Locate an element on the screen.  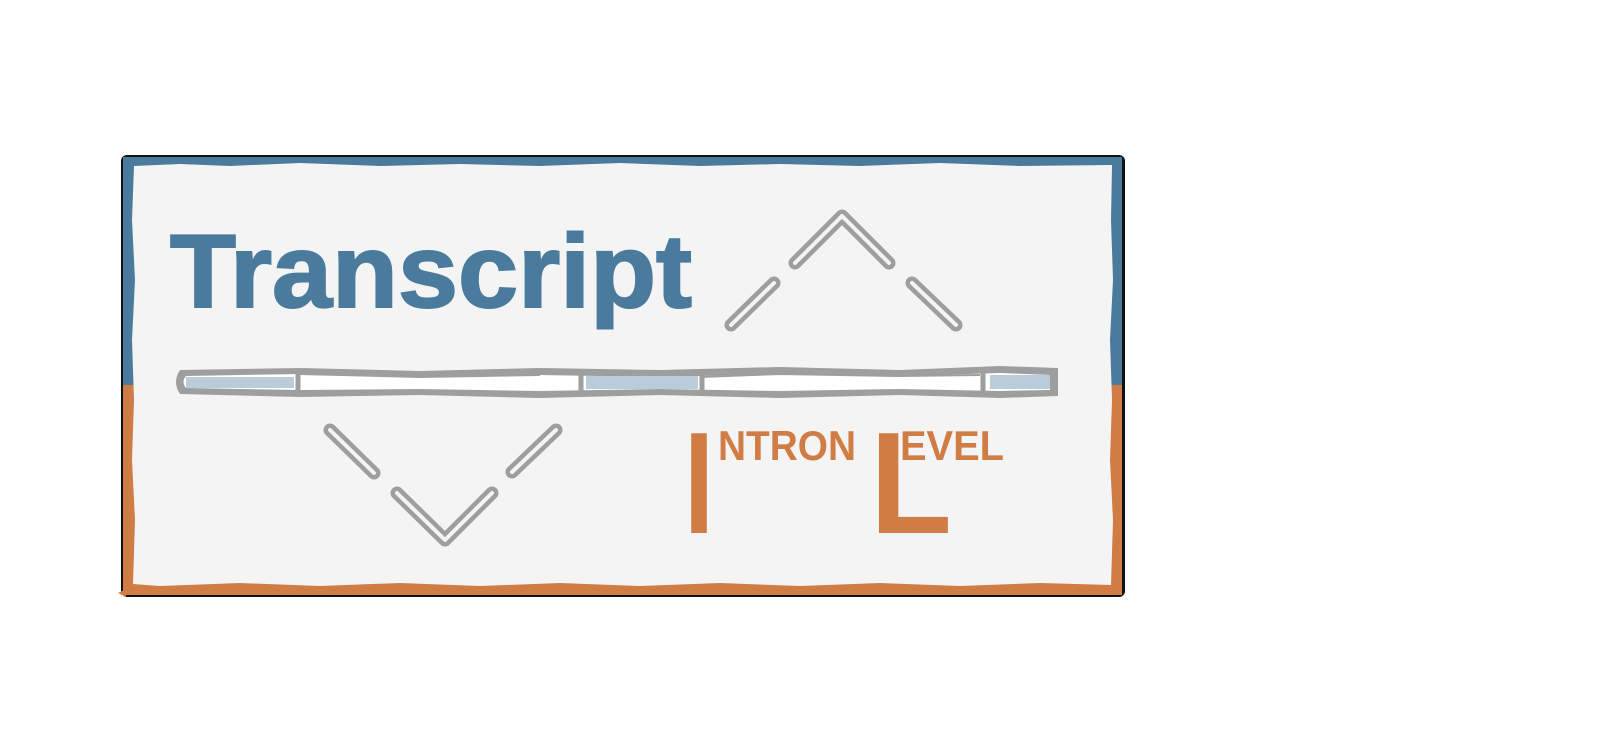
subtitle-level-initial: L is located at coordinates (911, 483).